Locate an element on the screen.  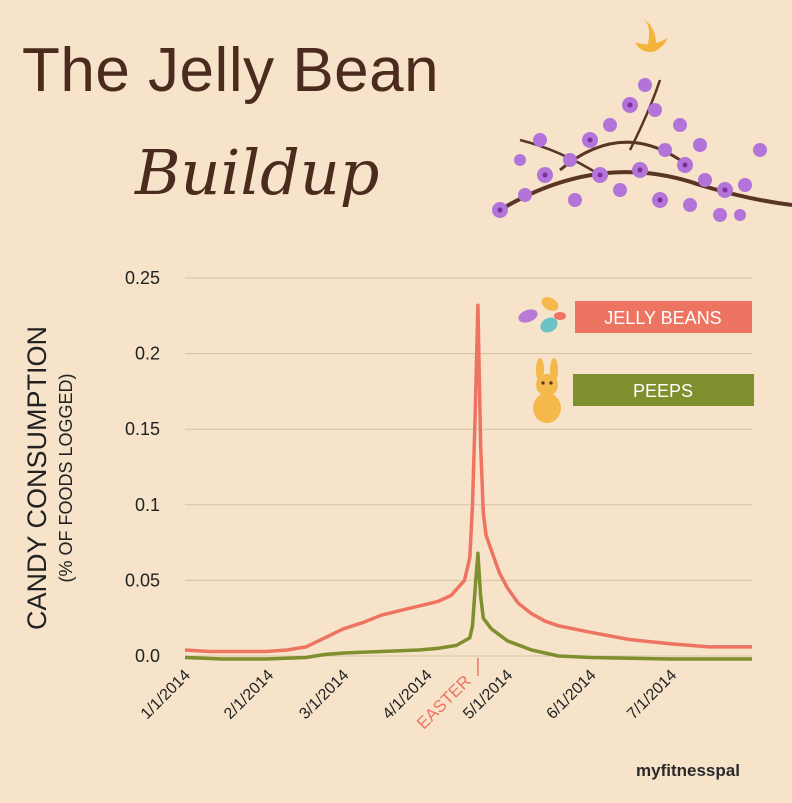
x-tick-label: 1/1/2014 is located at coordinates (166, 695).